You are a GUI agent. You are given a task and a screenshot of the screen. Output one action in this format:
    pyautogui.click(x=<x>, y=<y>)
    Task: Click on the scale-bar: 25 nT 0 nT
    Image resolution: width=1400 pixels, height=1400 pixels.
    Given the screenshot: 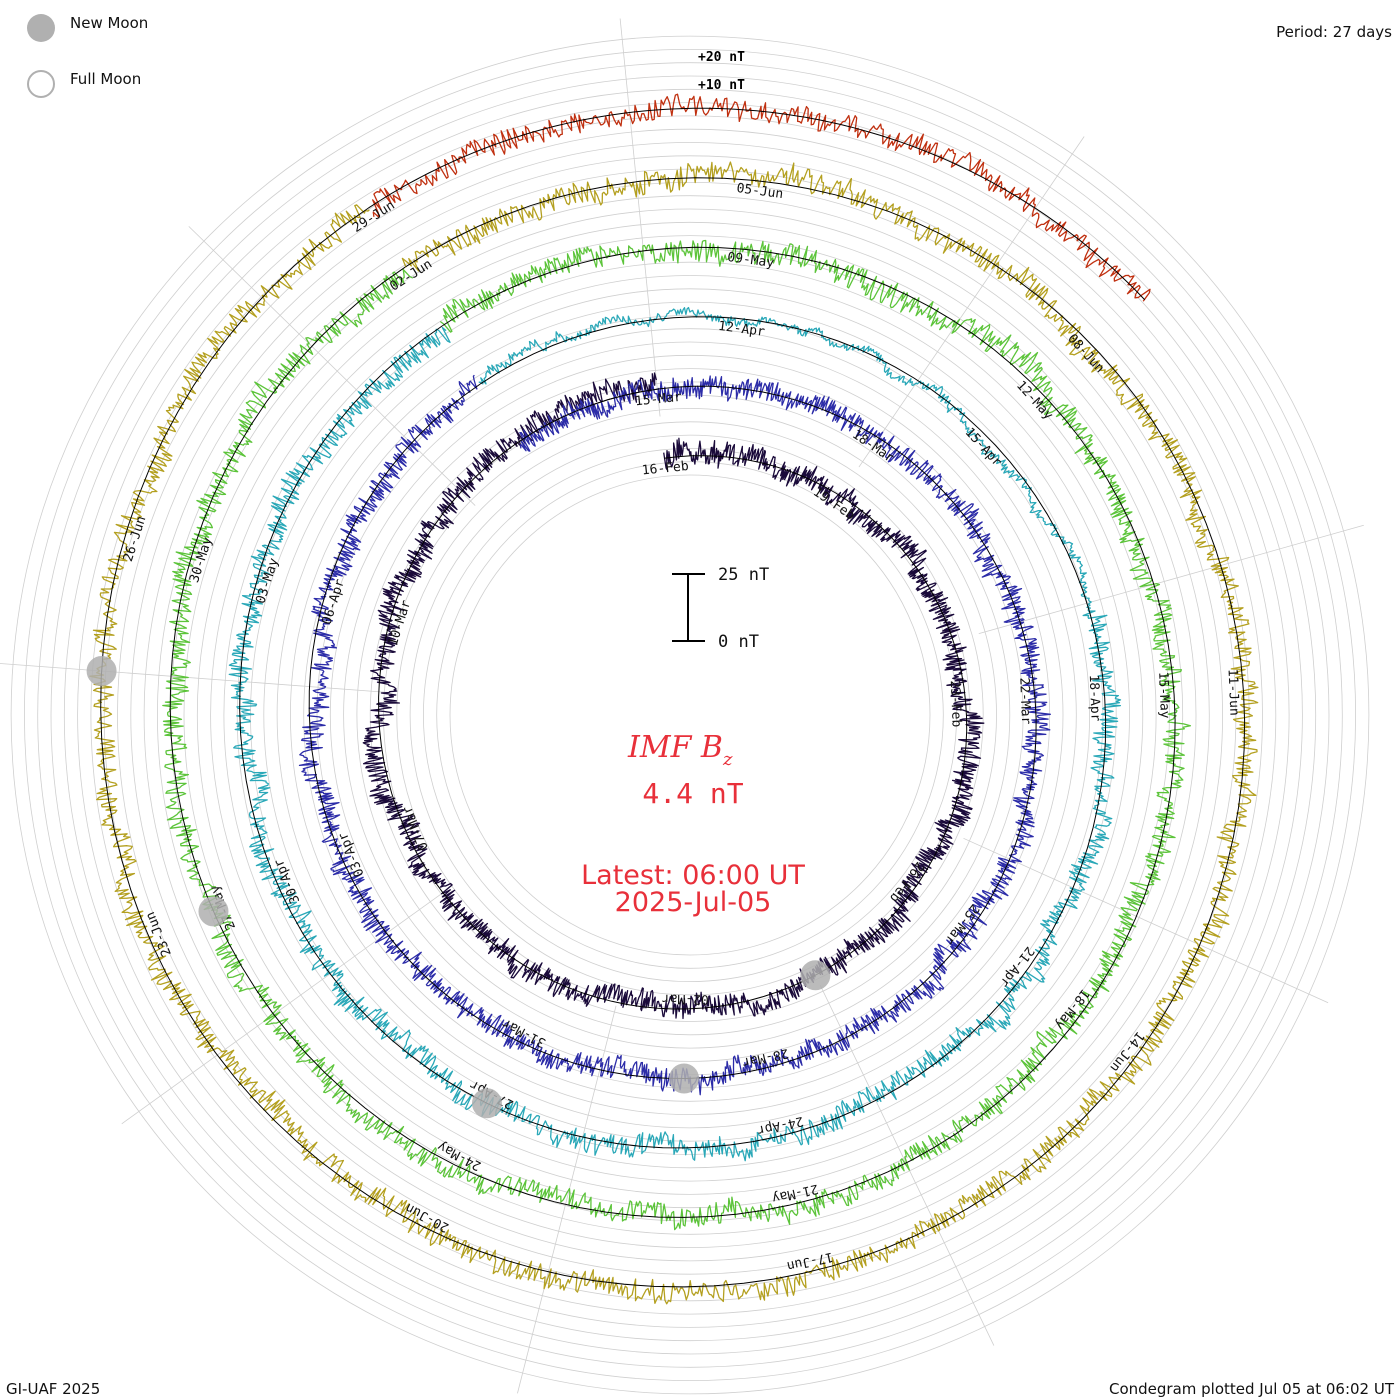 What is the action you would take?
    pyautogui.click(x=720, y=608)
    